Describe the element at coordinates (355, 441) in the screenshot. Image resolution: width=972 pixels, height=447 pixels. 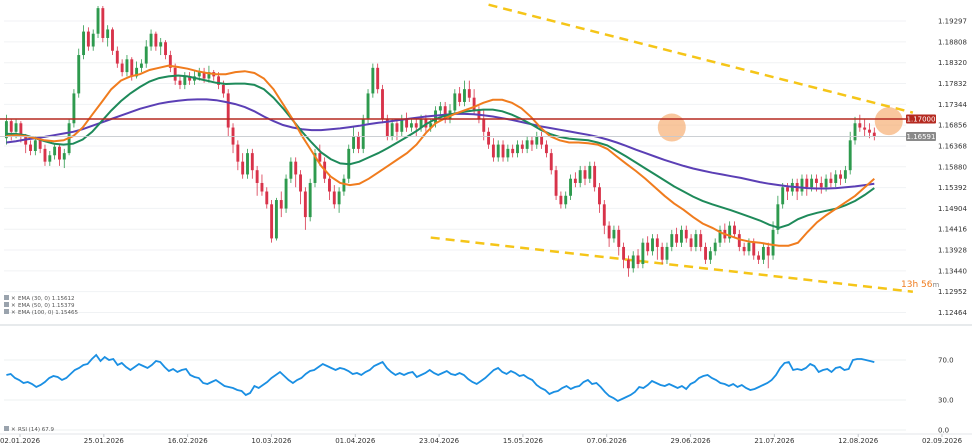
I see `time-tick-label: 01.04.2026` at that location.